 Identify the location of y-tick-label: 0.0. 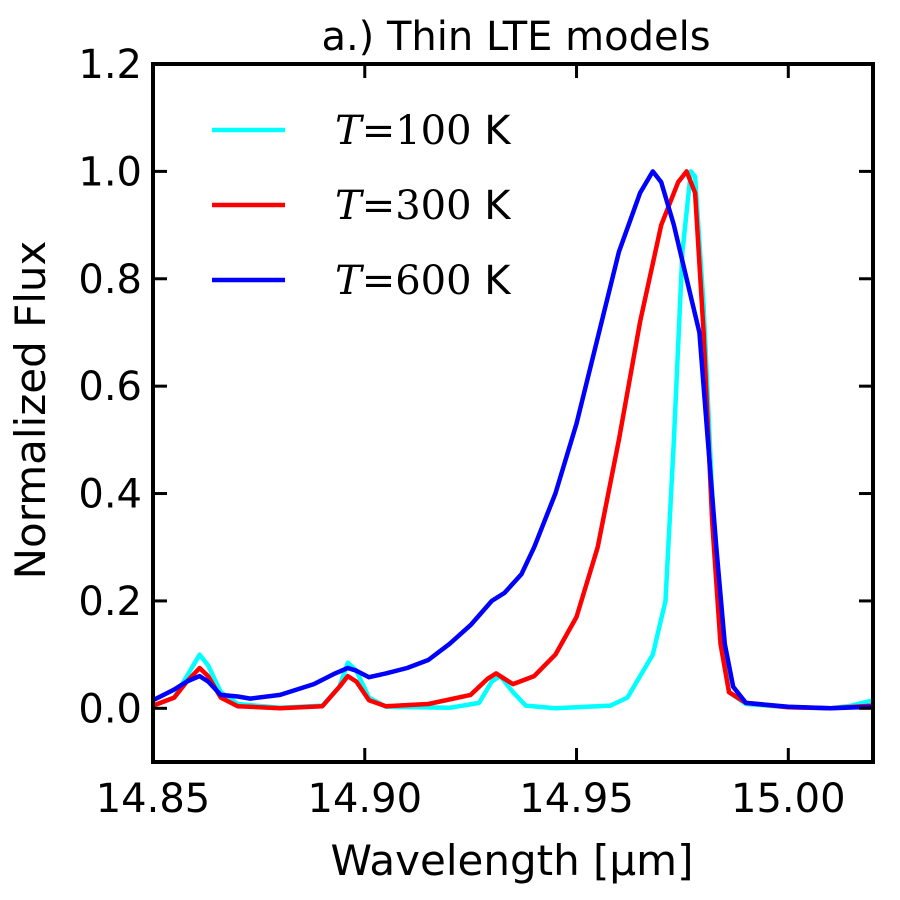
(110, 709).